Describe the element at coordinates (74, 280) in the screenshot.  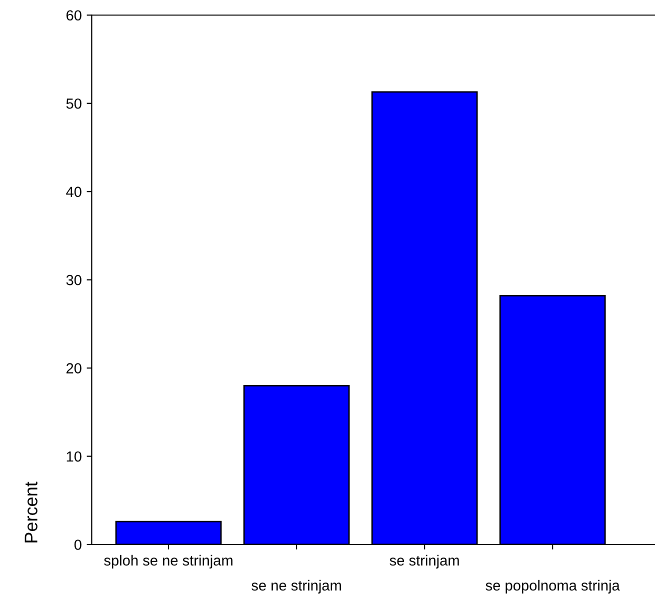
I see `y-tick-label: 30` at that location.